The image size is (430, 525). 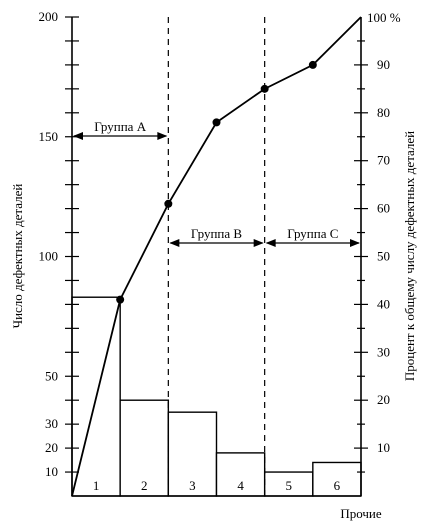 I want to click on left-tick-label: 200, so click(x=49, y=16).